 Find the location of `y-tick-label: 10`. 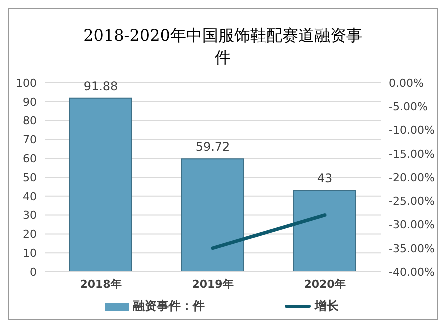

y-tick-label: 10 is located at coordinates (30, 253).